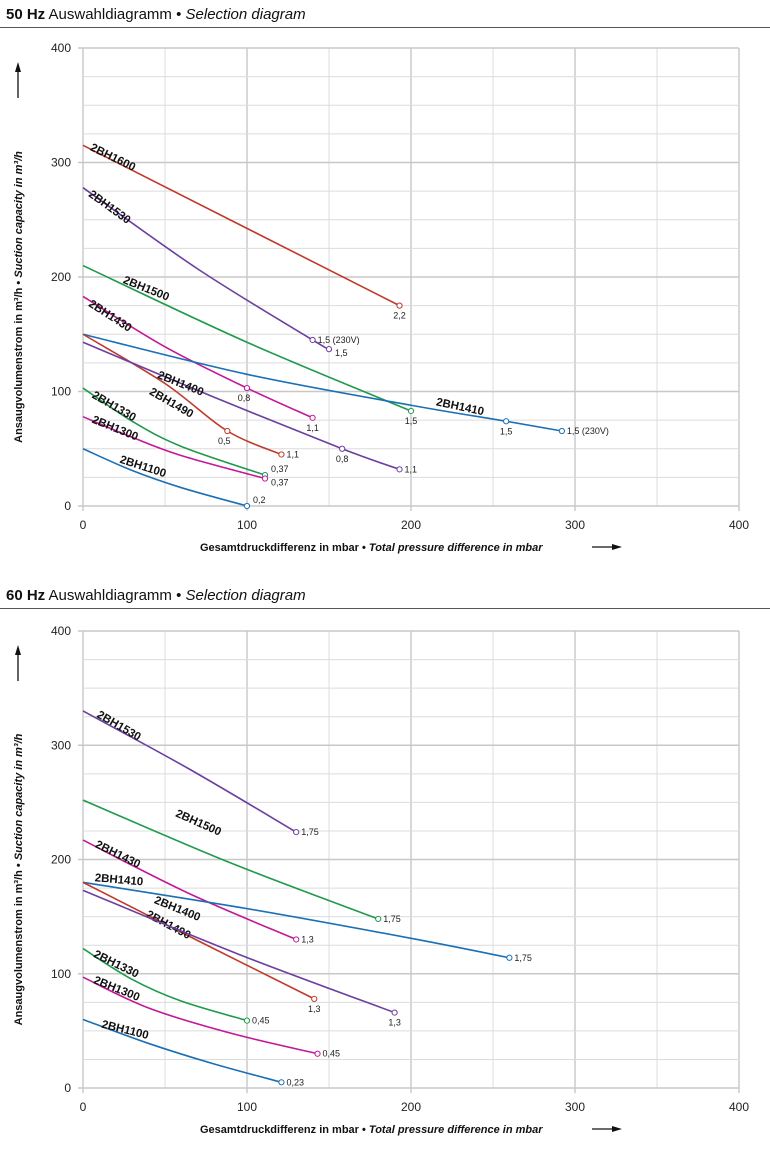 The image size is (770, 1151). What do you see at coordinates (295, 1082) in the screenshot?
I see `data-label: 0,23` at bounding box center [295, 1082].